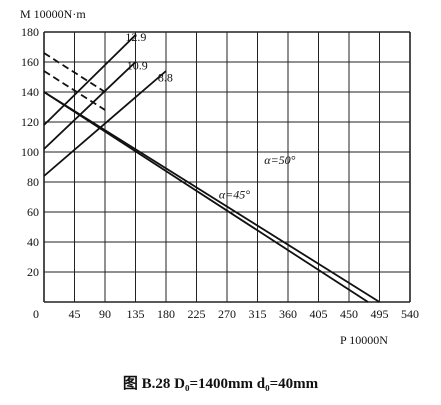 This screenshot has width=441, height=405. I want to click on x-tick-label: 495, so click(380, 314).